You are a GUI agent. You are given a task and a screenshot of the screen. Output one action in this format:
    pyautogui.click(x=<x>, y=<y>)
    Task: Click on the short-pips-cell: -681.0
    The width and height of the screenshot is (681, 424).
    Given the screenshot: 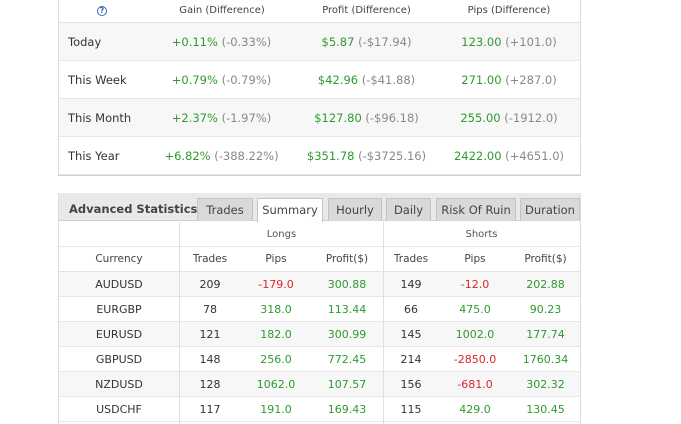 What is the action you would take?
    pyautogui.click(x=475, y=384)
    